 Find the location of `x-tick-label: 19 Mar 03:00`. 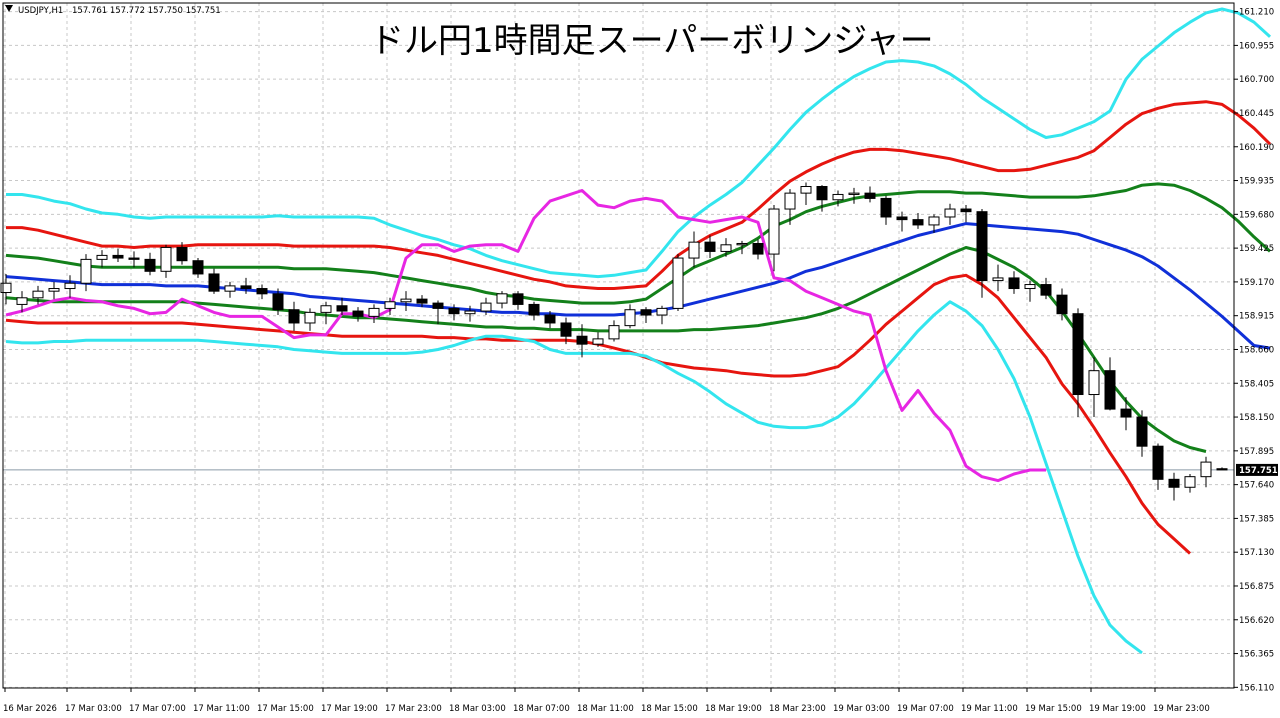

x-tick-label: 19 Mar 03:00 is located at coordinates (861, 709).